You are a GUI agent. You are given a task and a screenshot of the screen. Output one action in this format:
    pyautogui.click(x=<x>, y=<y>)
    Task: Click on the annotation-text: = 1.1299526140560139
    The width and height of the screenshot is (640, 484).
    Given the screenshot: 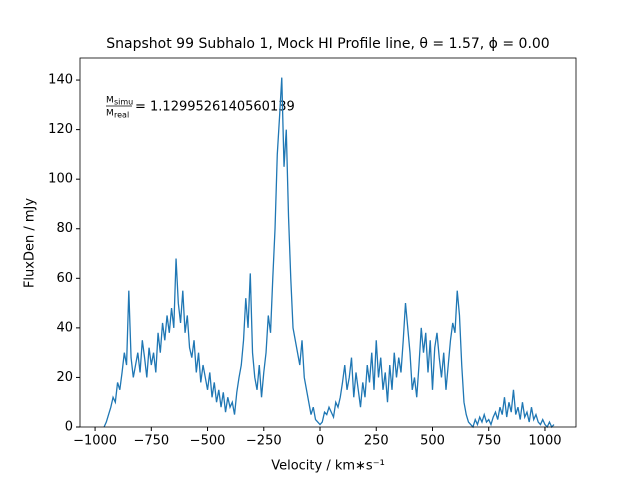 What is the action you would take?
    pyautogui.click(x=215, y=107)
    